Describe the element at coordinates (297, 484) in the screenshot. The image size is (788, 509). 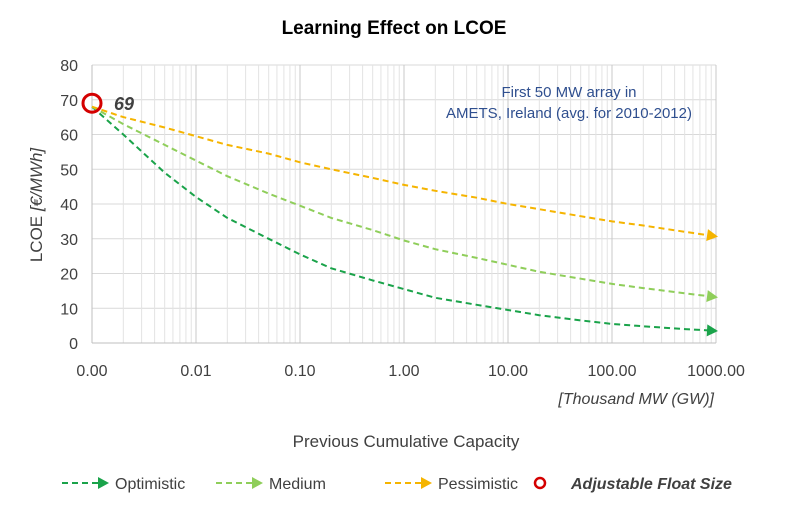
I see `legend-label: Medium` at that location.